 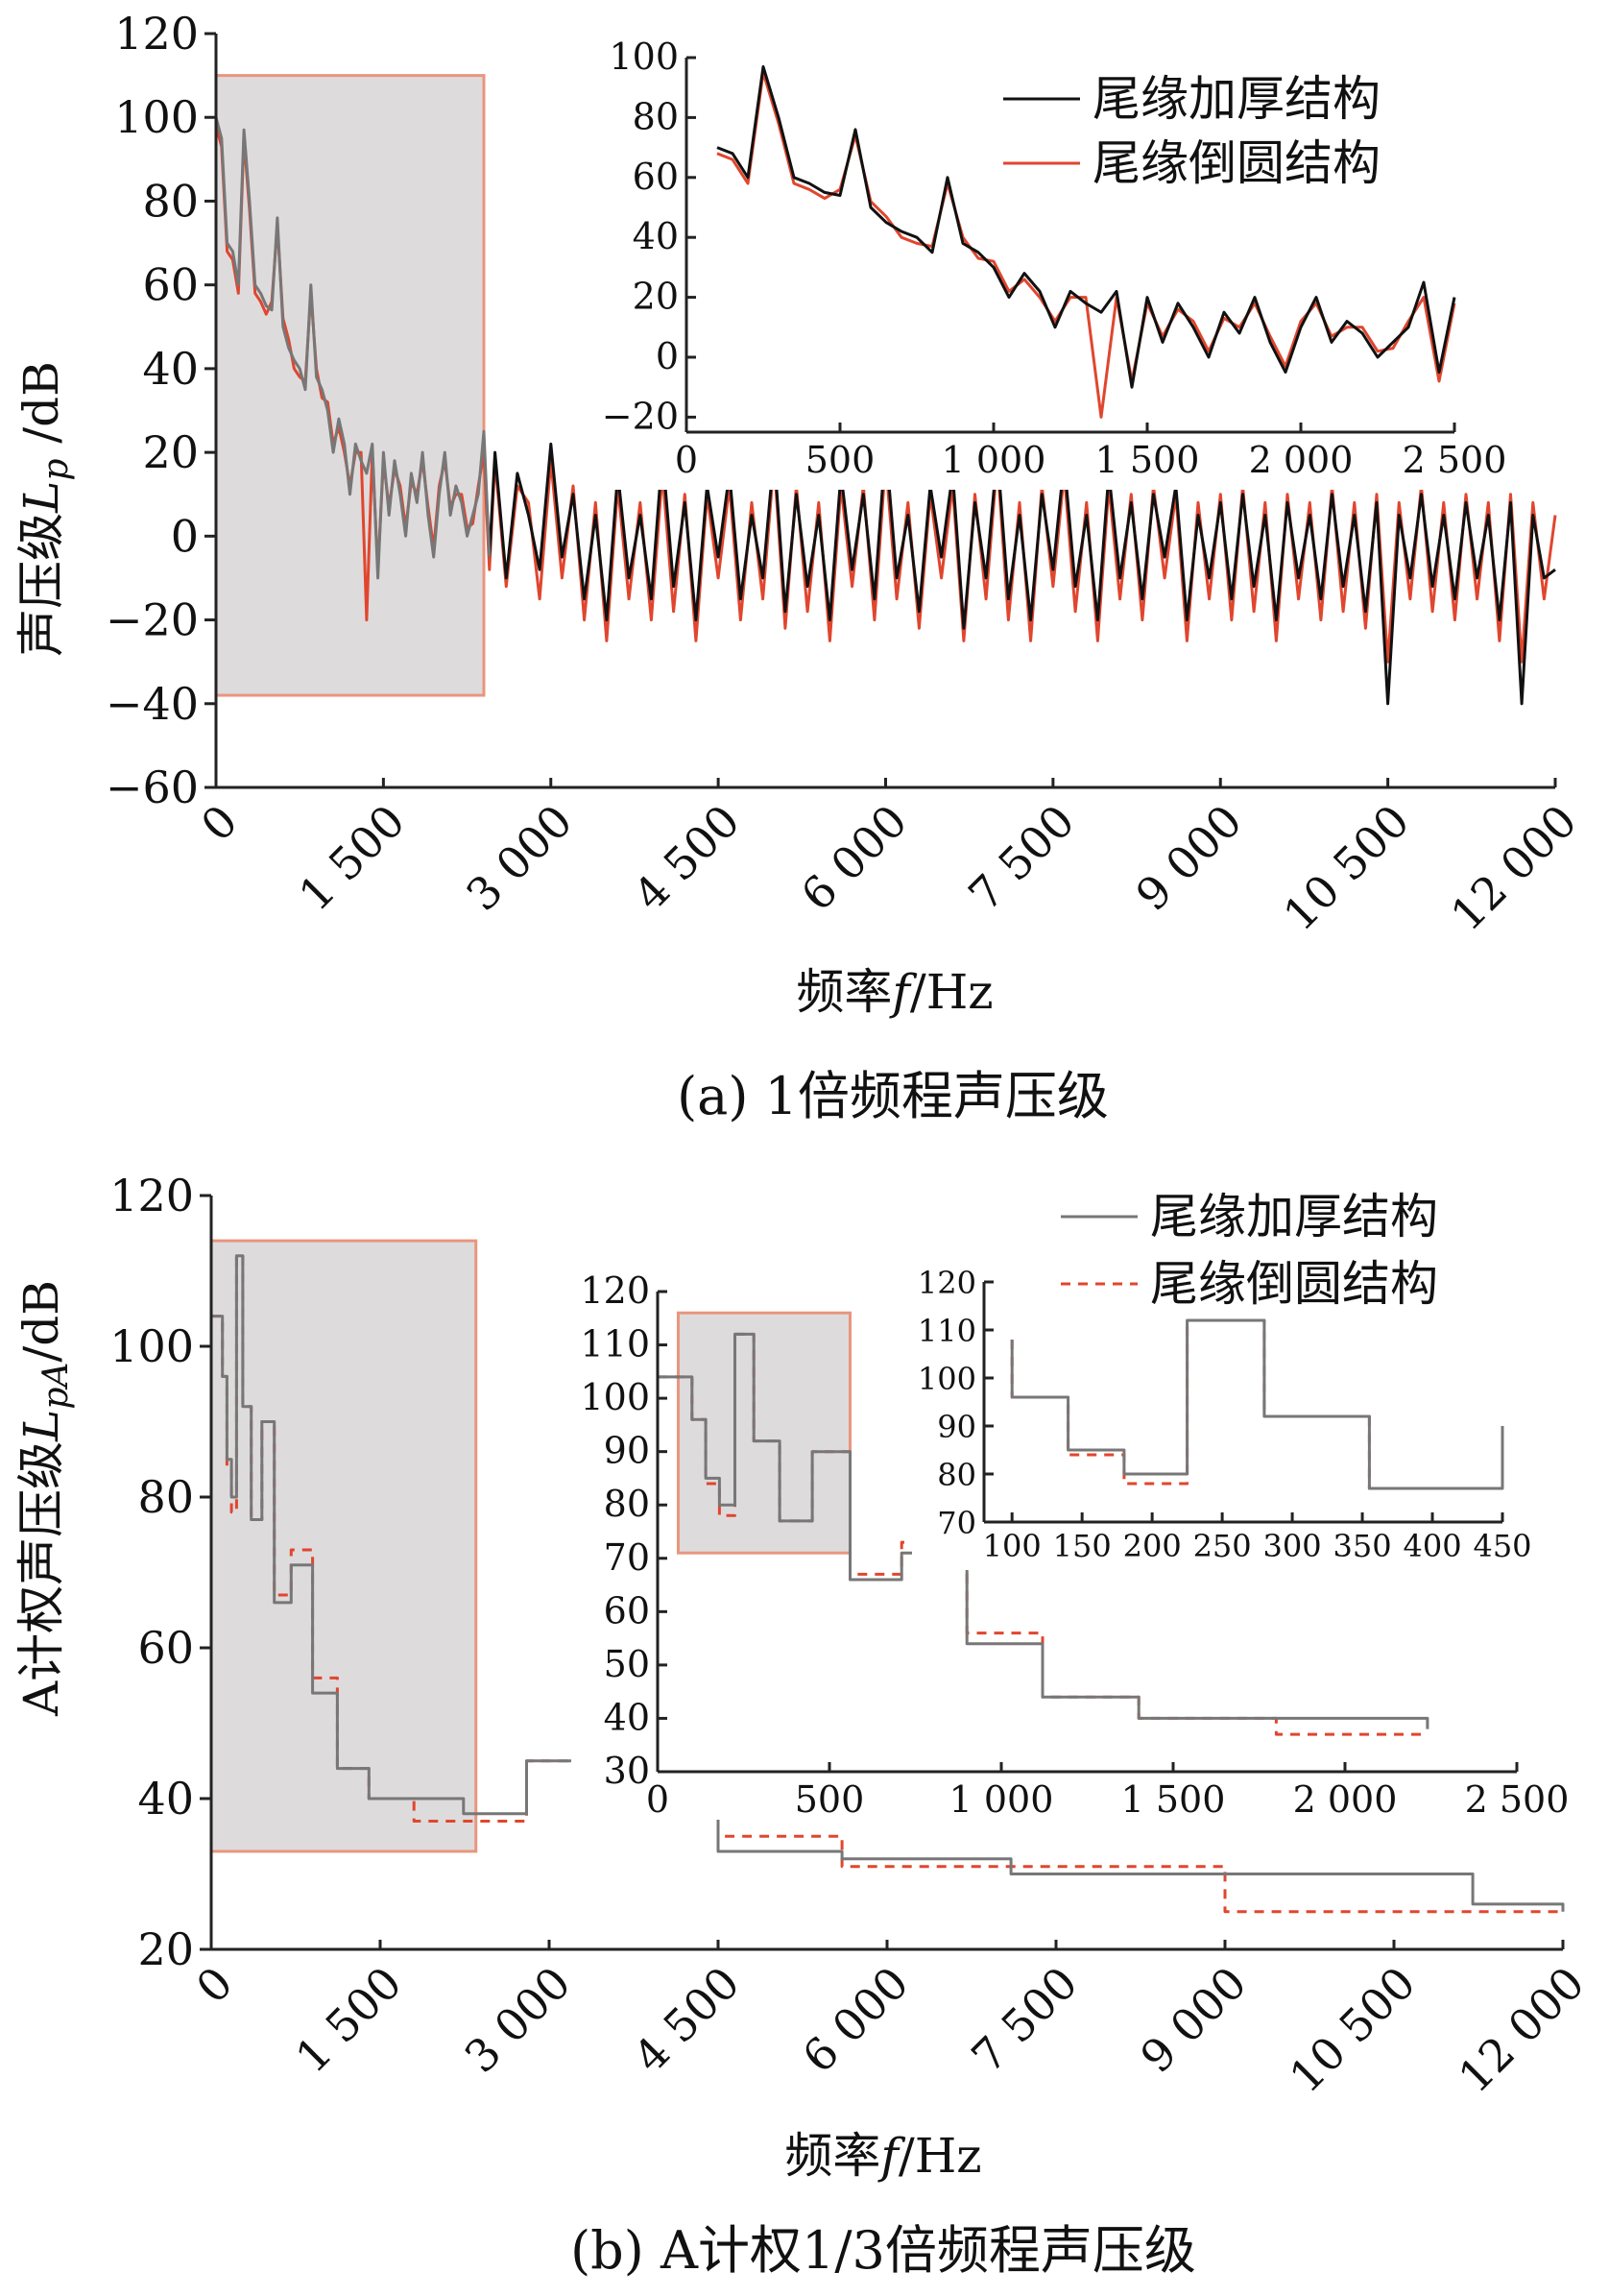 What do you see at coordinates (152, 704) in the screenshot?
I see `y-tick-label: −40` at bounding box center [152, 704].